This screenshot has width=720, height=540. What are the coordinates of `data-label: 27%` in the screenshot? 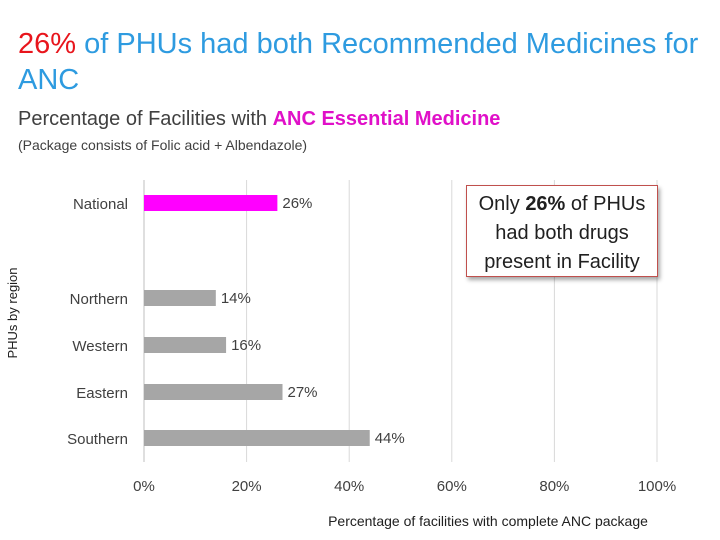 It's located at (303, 392).